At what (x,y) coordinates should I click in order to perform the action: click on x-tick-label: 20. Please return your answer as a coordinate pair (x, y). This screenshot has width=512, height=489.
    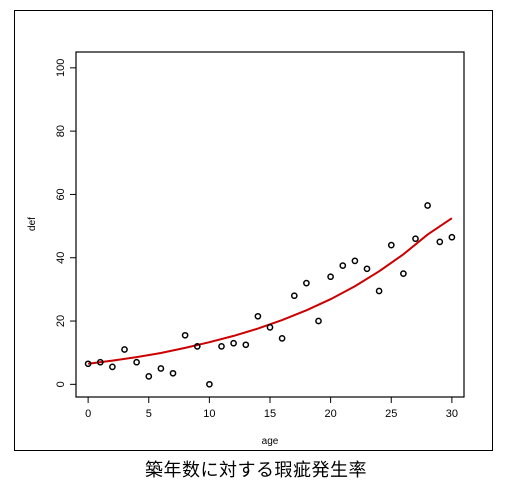
    Looking at the image, I should click on (331, 414).